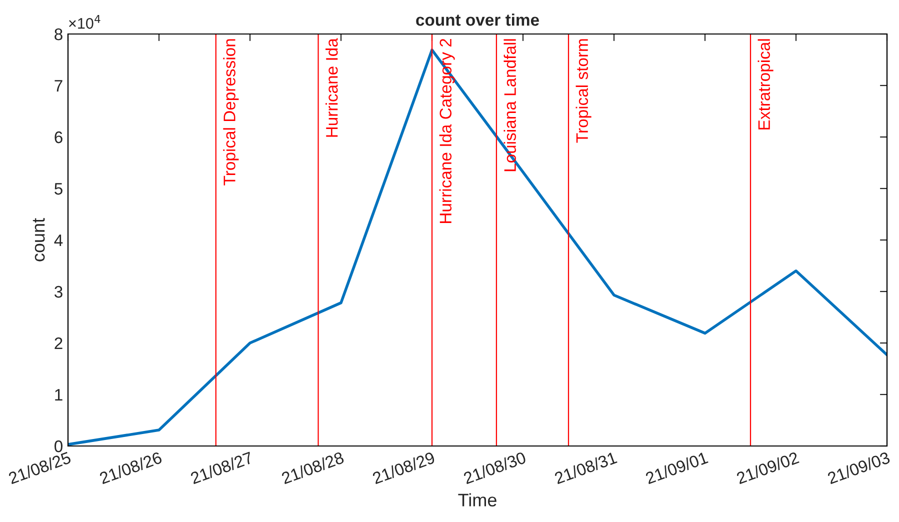  I want to click on y-tick-label: 2, so click(58, 343).